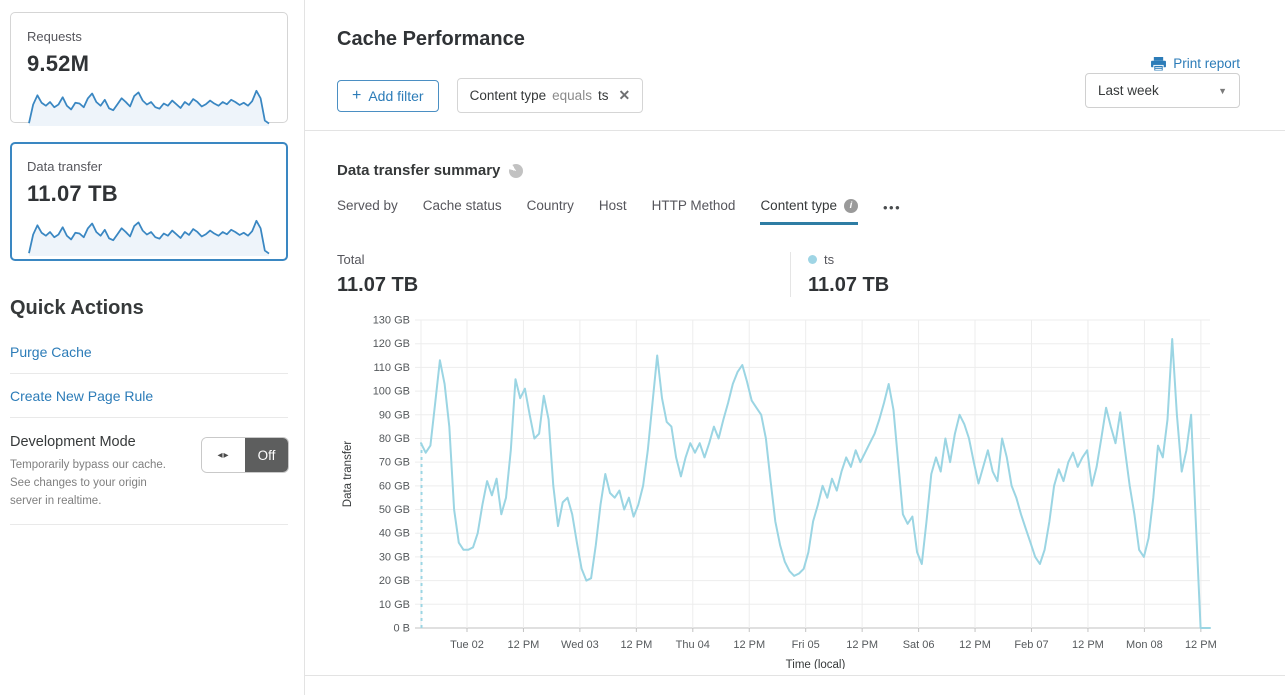  Describe the element at coordinates (892, 207) in the screenshot. I see `more-tabs-button: •••` at that location.